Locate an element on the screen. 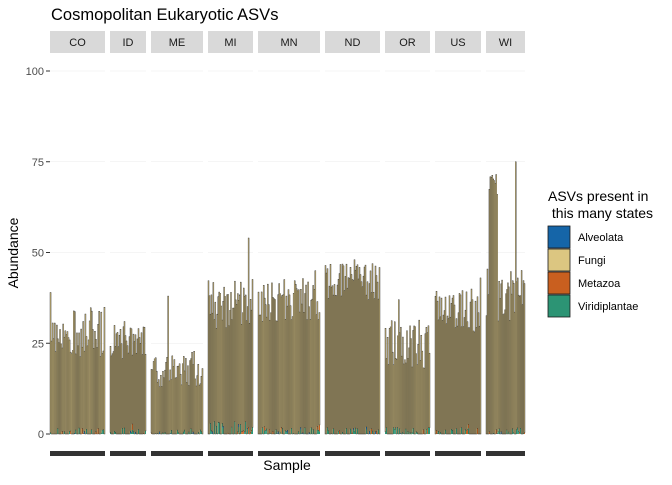  y-tick-label: 100 is located at coordinates (35, 72).